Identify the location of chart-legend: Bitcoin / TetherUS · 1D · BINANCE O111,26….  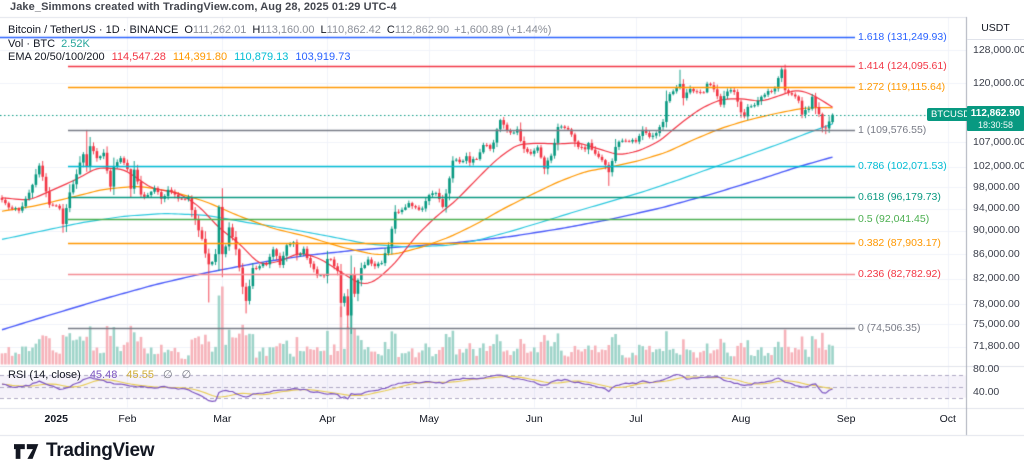
(279, 44).